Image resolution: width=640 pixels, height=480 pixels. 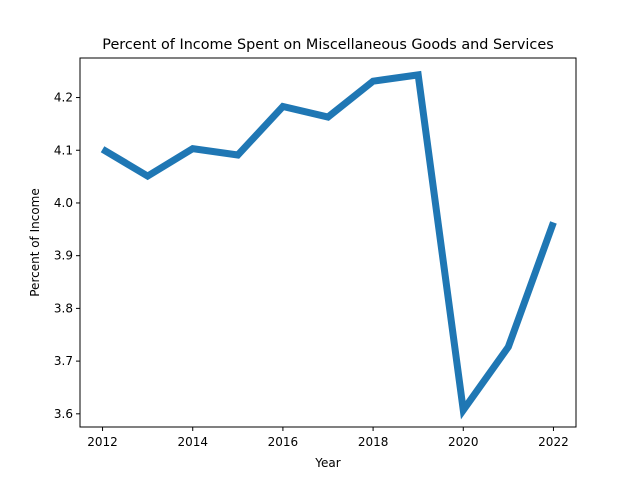 What do you see at coordinates (35, 242) in the screenshot?
I see `y-axis-label: Percent of Income` at bounding box center [35, 242].